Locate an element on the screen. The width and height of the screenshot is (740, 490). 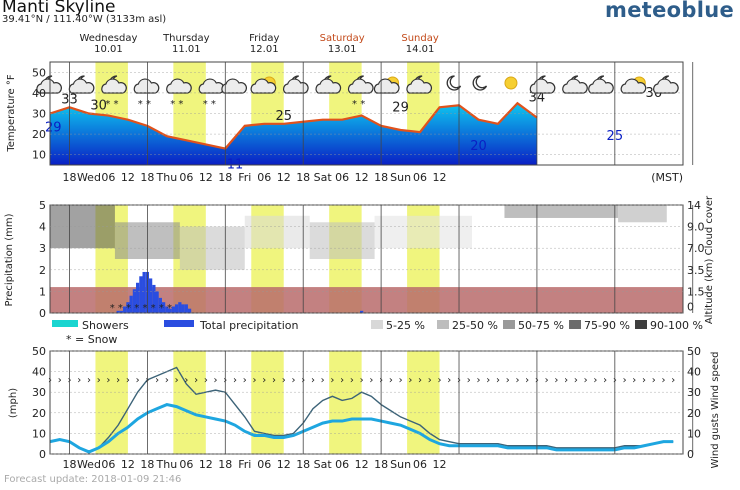
y2-tick-label: 50 is located at coordinates (694, 351).